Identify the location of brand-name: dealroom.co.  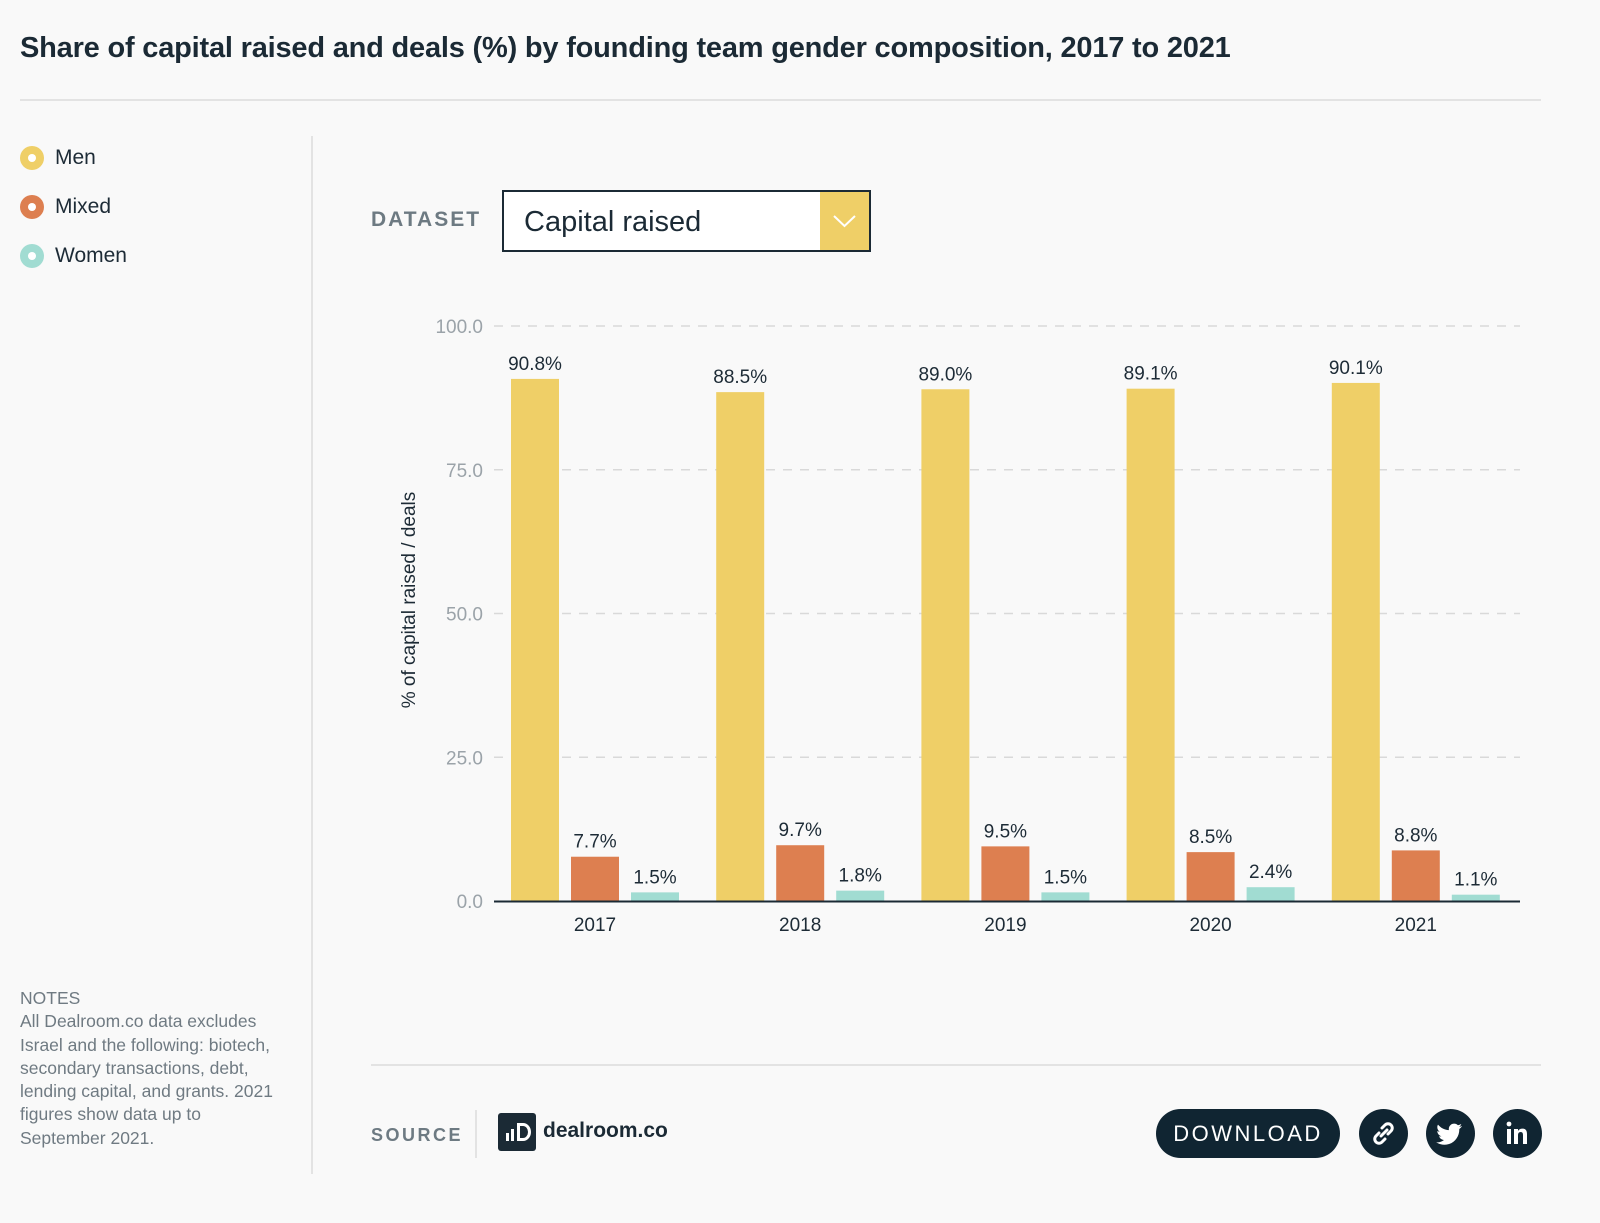
(605, 1130).